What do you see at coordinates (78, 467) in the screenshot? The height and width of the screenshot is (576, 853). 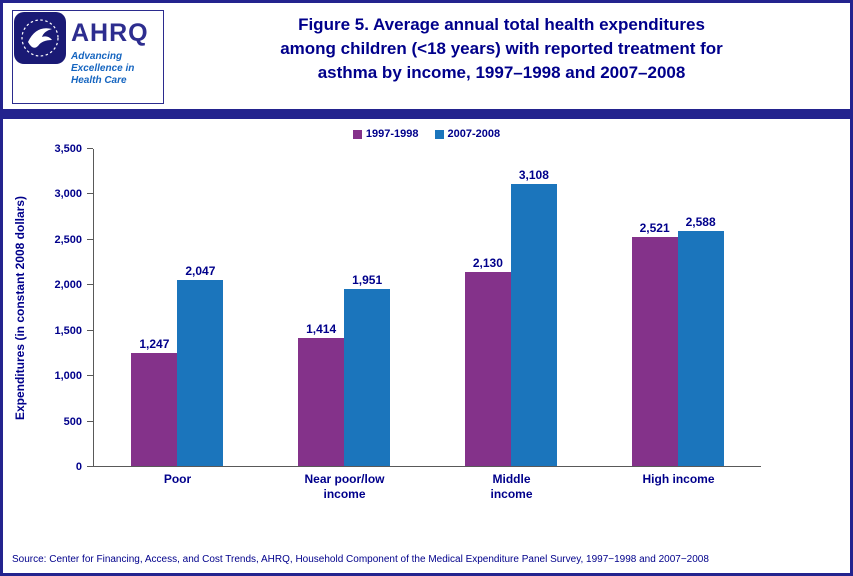 I see `y-tick-label: 0` at bounding box center [78, 467].